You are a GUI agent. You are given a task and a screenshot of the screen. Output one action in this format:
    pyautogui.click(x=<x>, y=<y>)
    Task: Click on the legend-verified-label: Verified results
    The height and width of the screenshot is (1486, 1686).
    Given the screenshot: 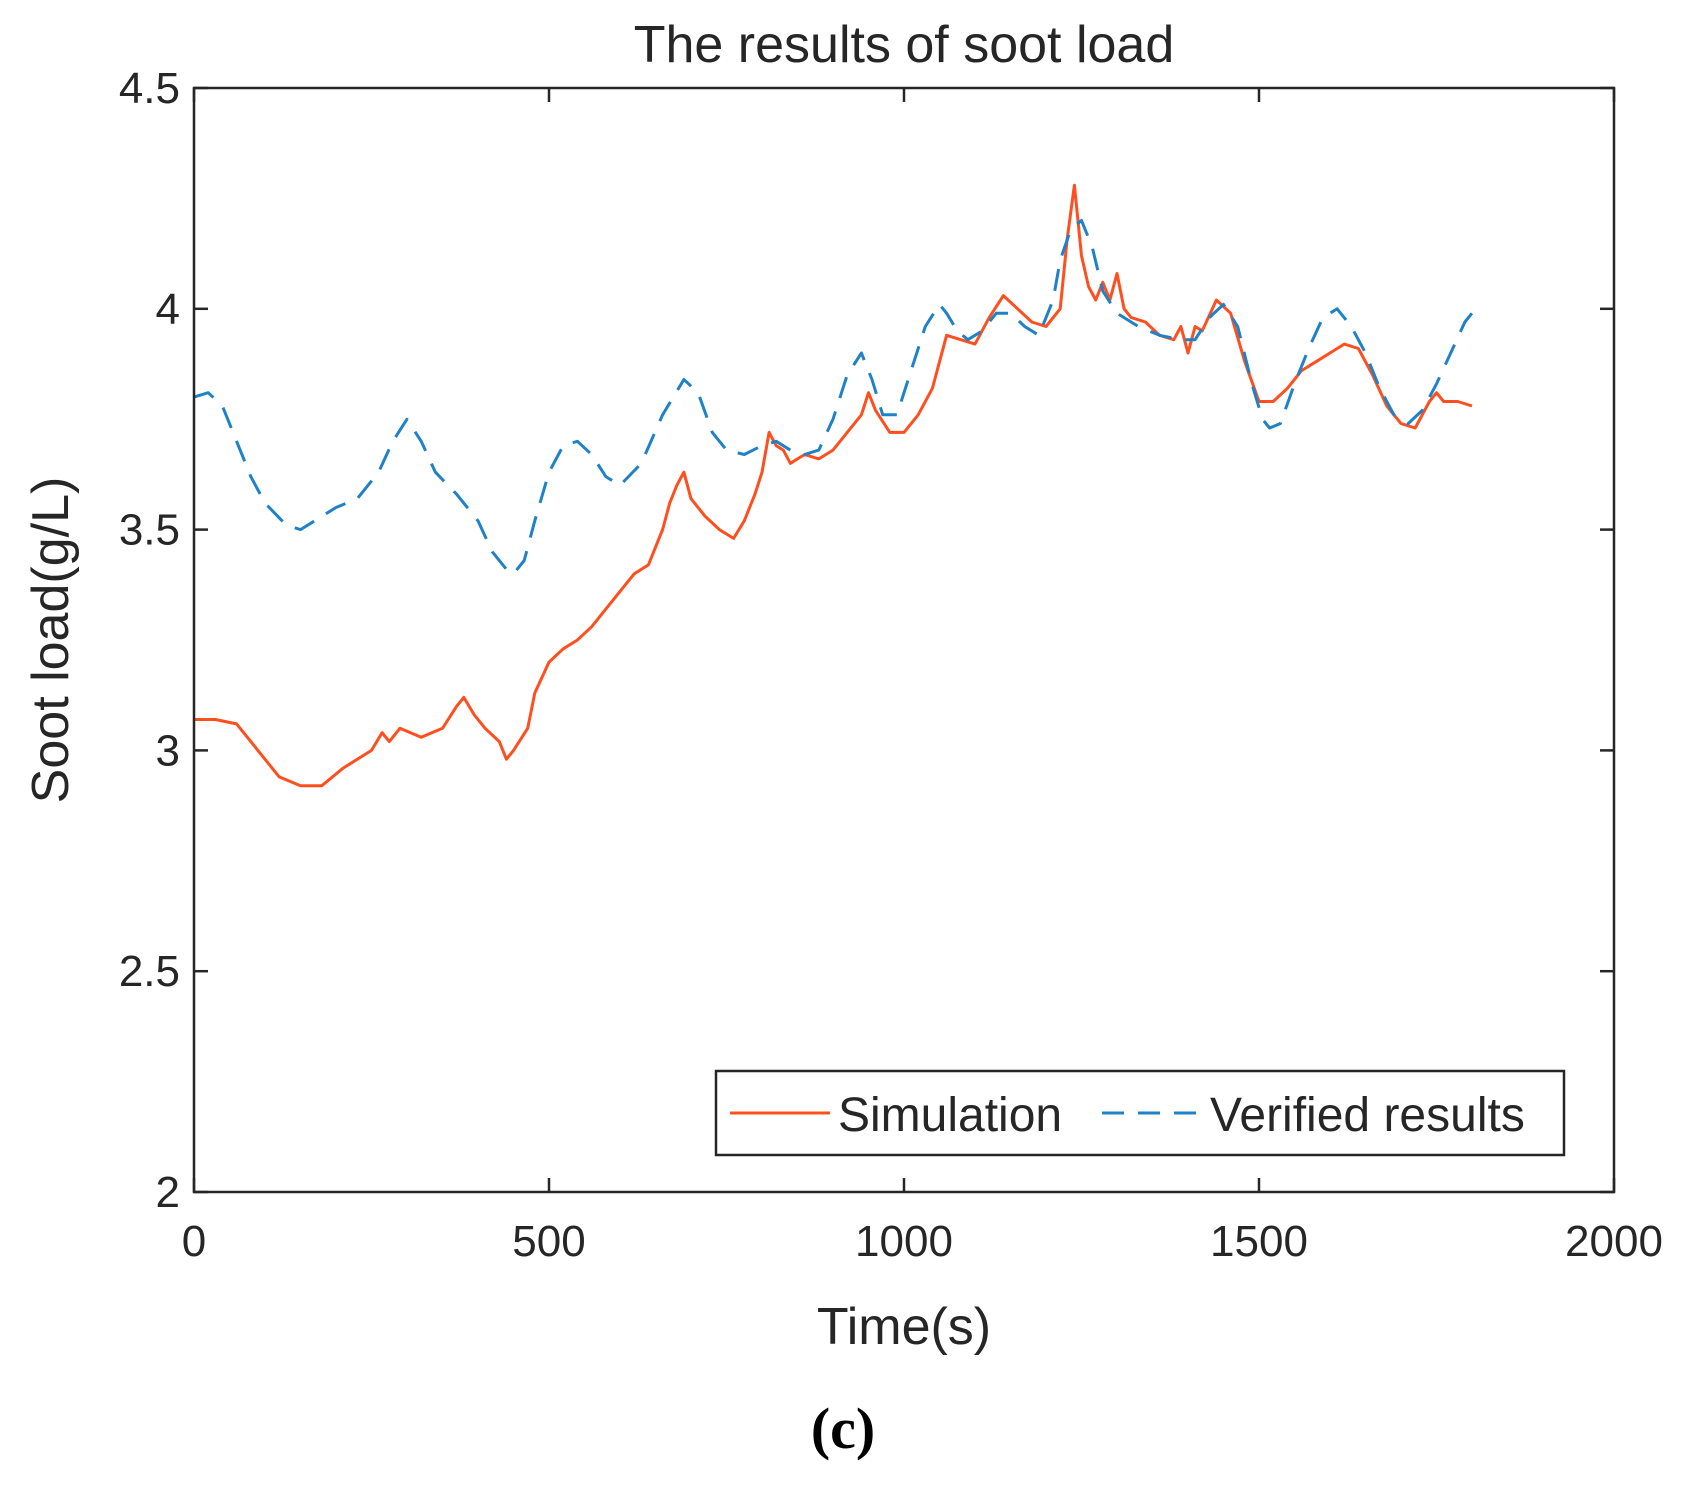 What is the action you would take?
    pyautogui.click(x=1367, y=1115)
    